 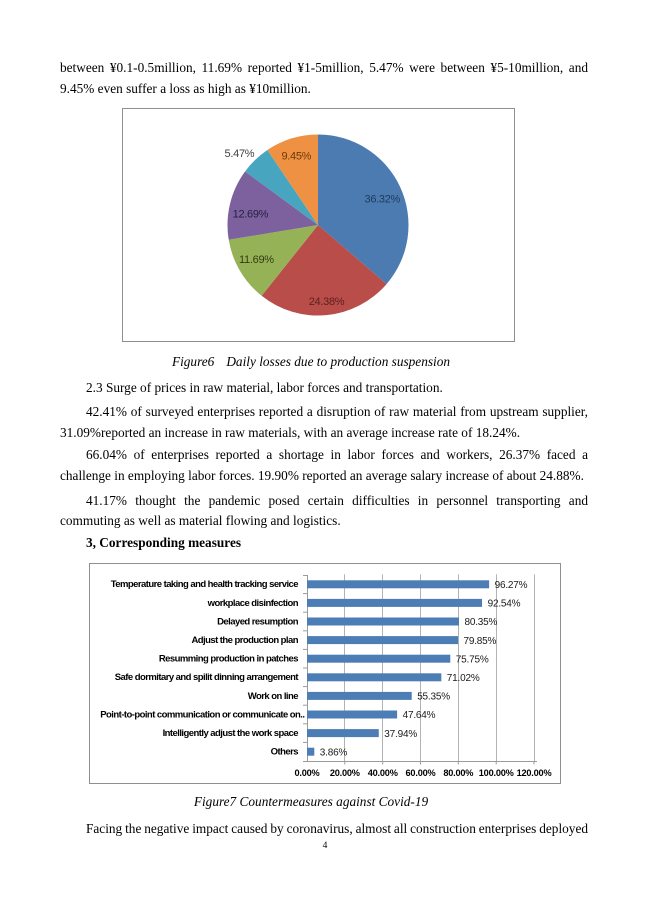 What do you see at coordinates (511, 585) in the screenshot?
I see `svg-text: 96.27%` at bounding box center [511, 585].